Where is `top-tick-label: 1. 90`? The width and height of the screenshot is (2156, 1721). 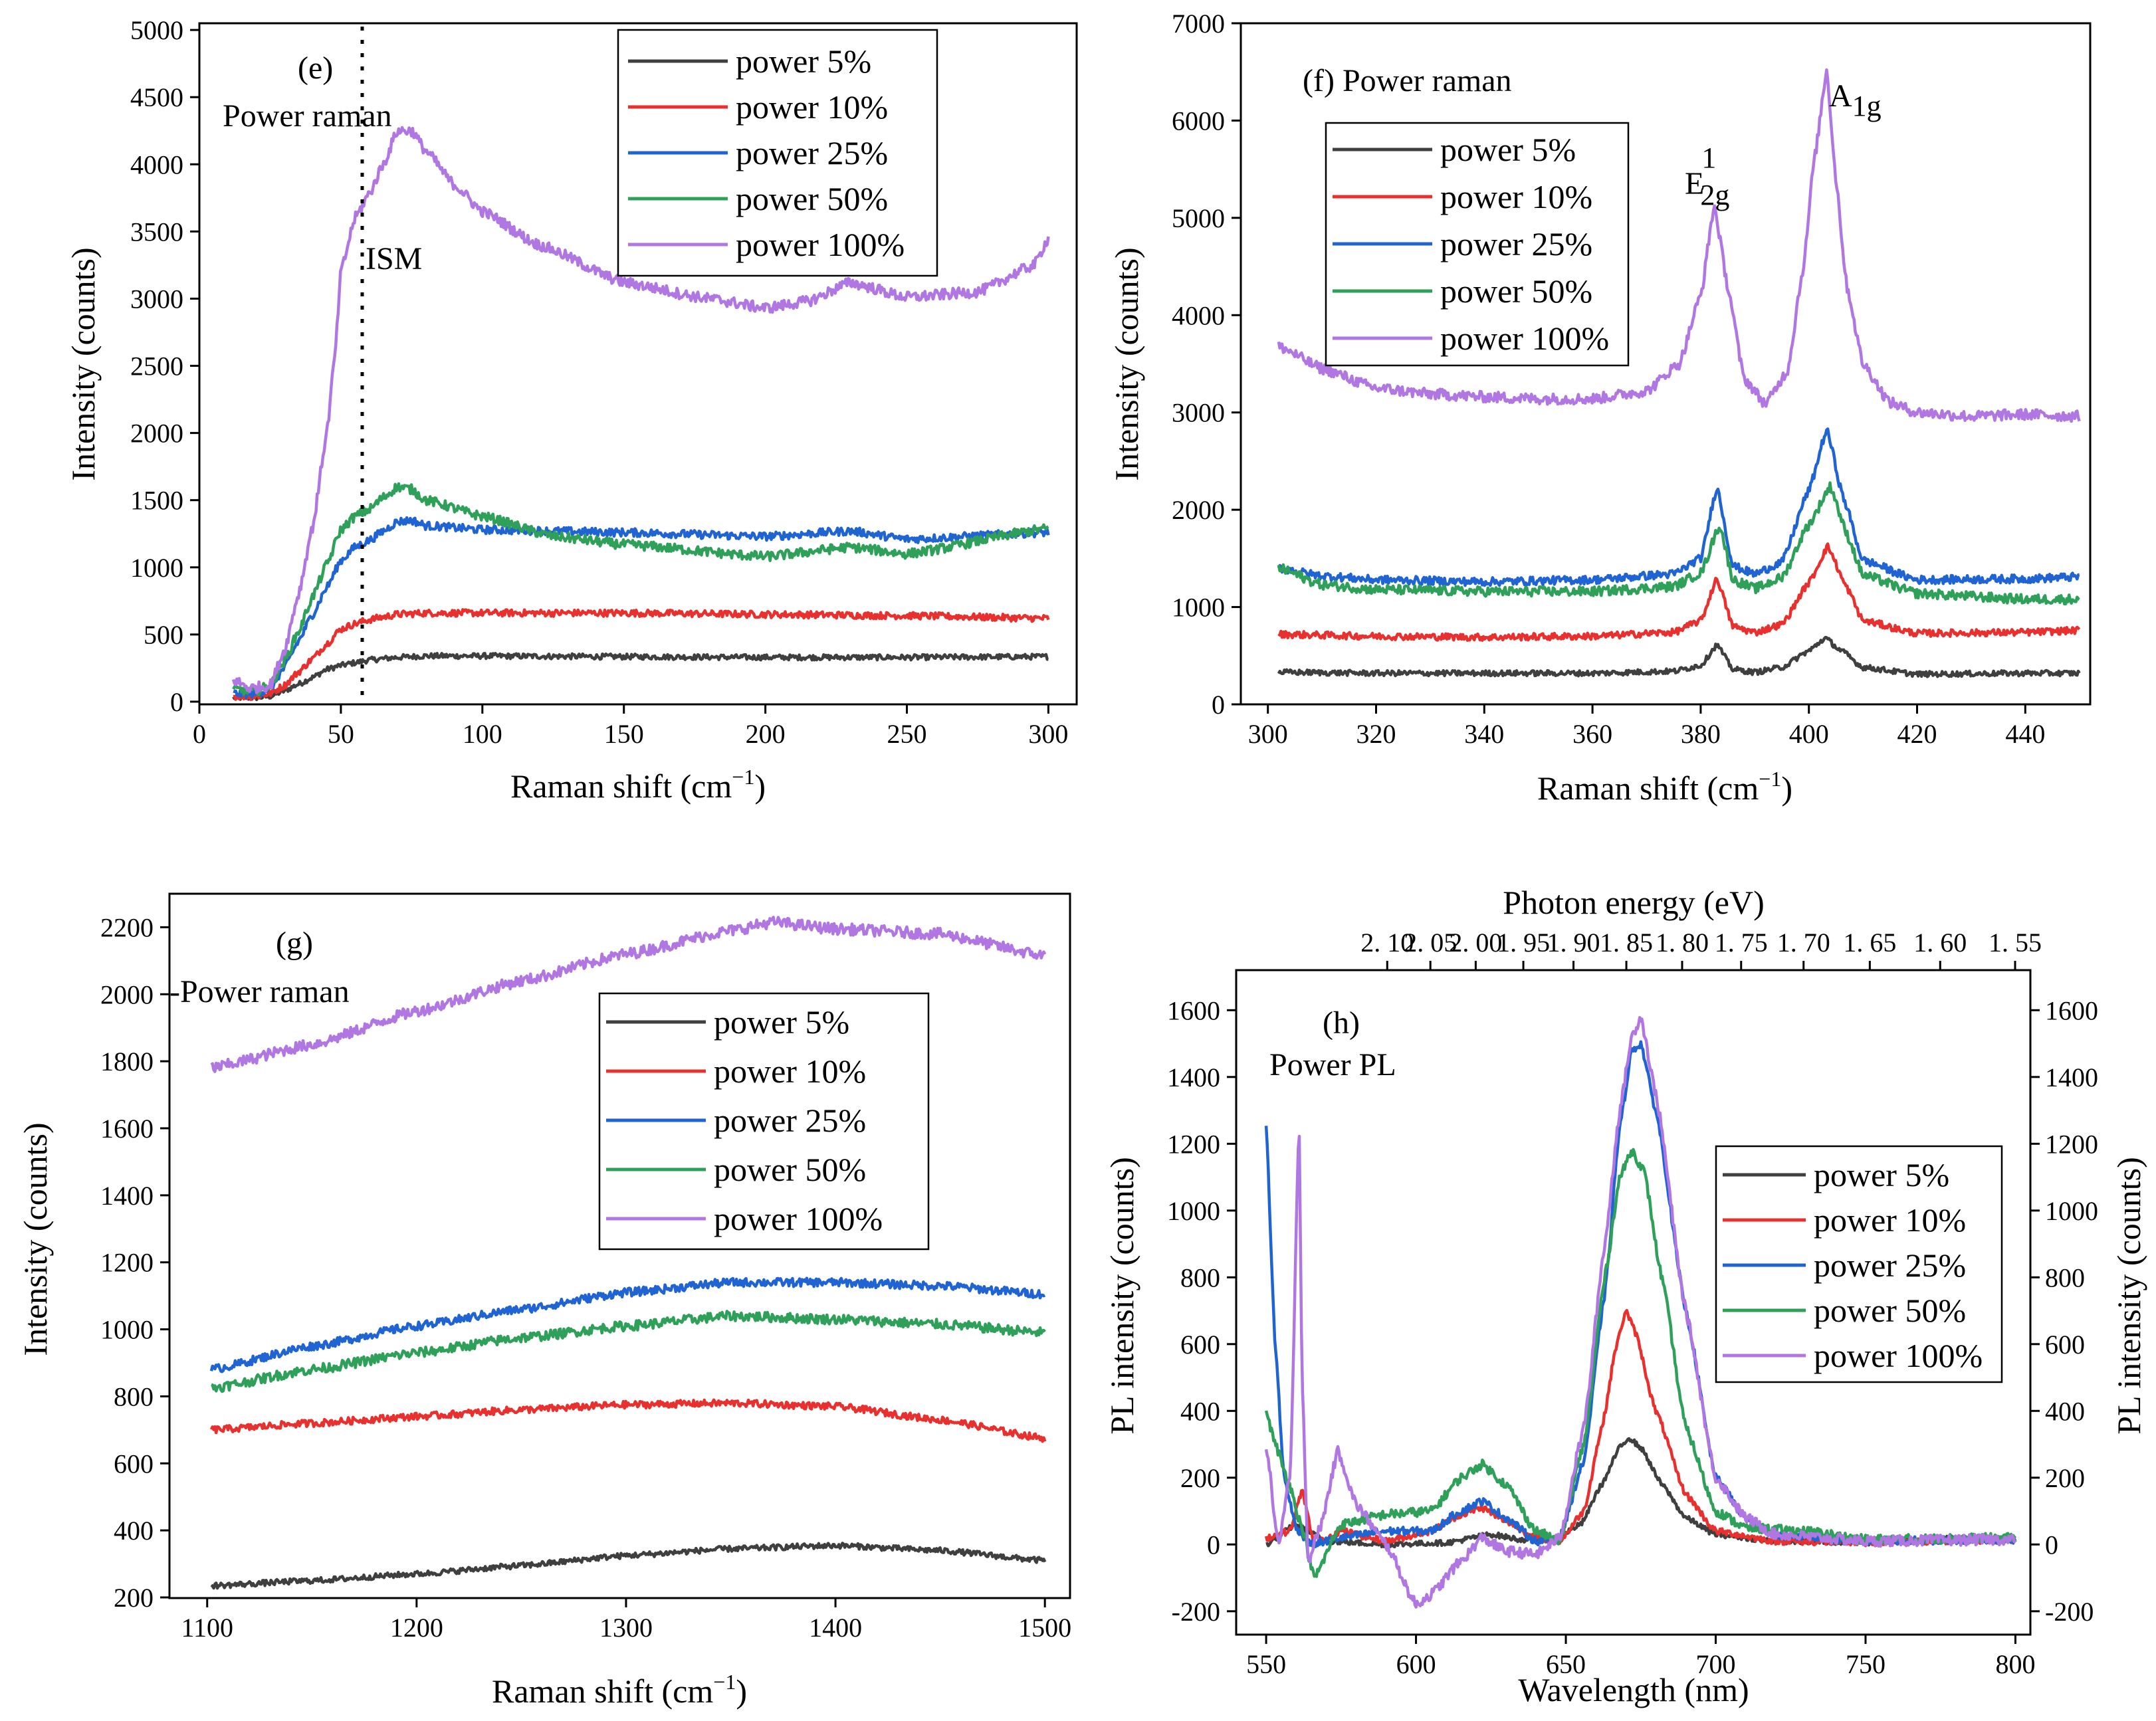
top-tick-label: 1. 90 is located at coordinates (1573, 943).